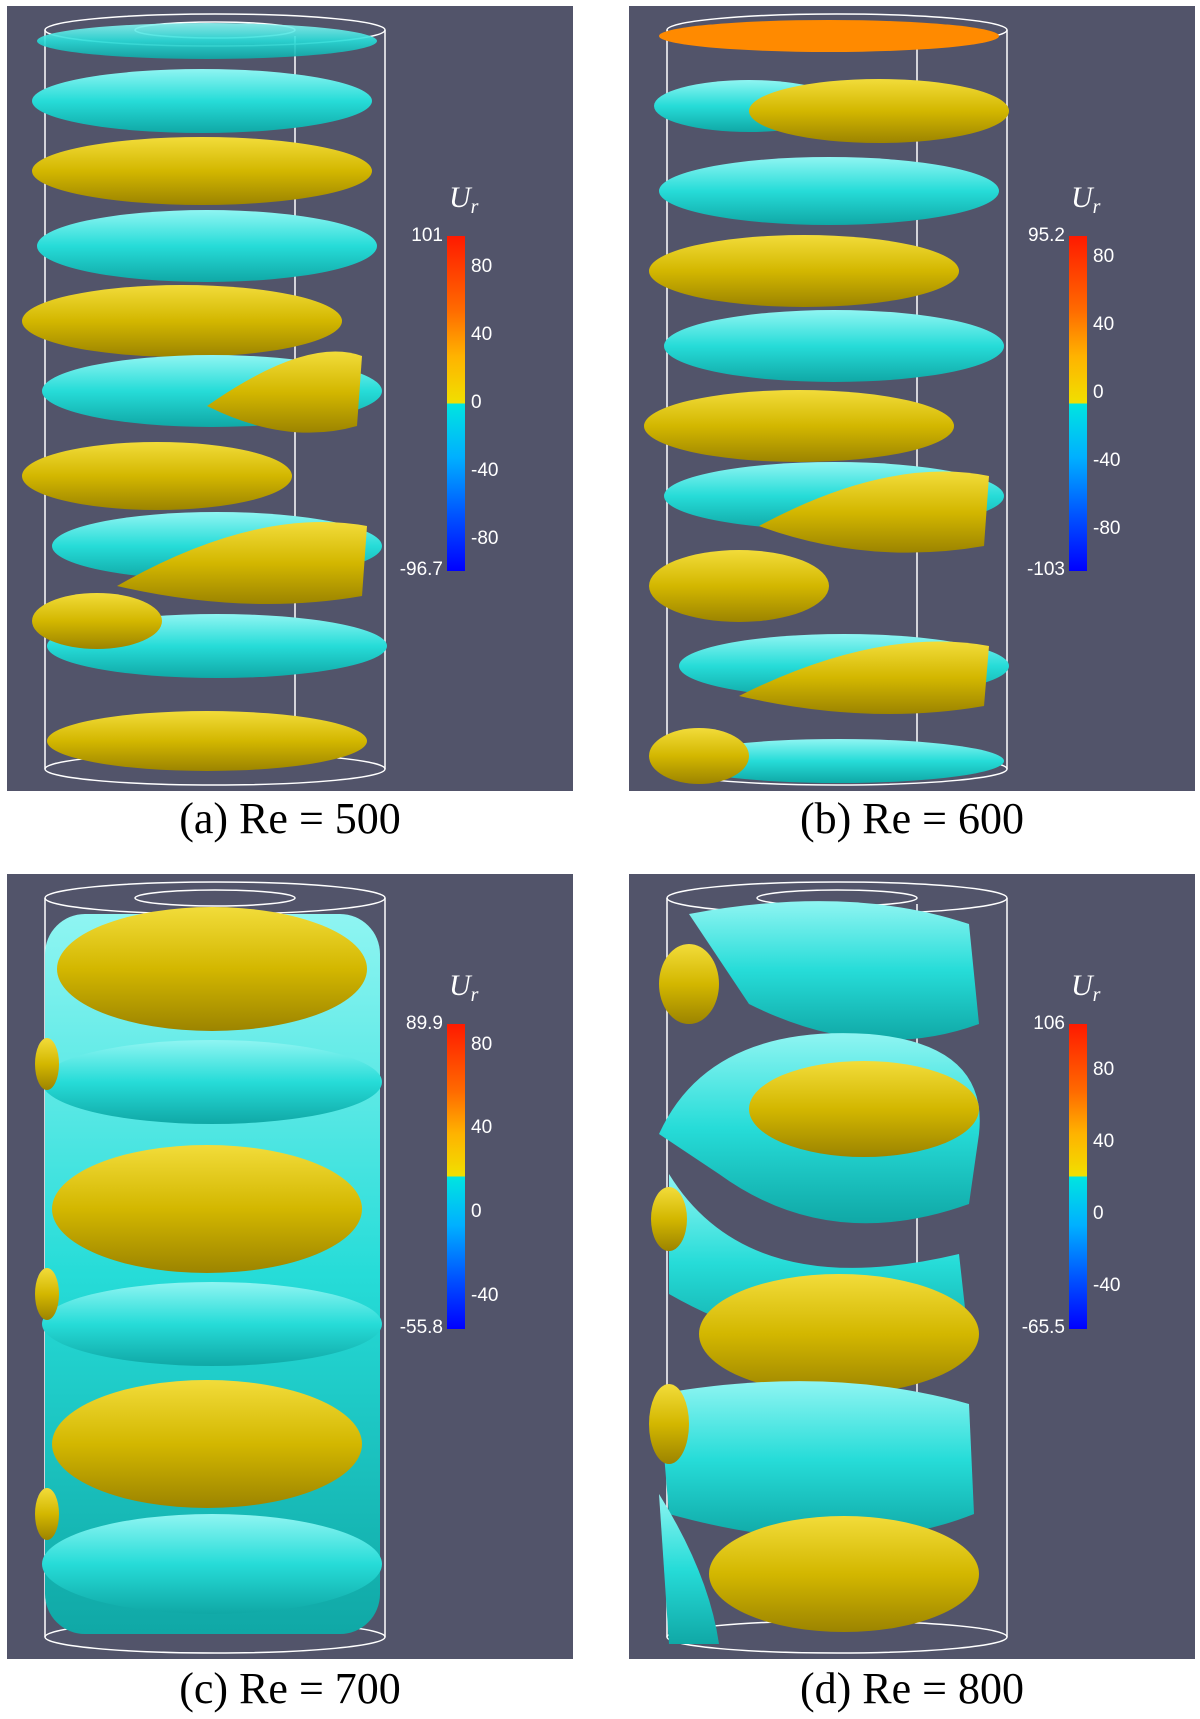 The width and height of the screenshot is (1200, 1719). What do you see at coordinates (1100, 1179) in the screenshot?
I see `color-bar: Ur 106 -65.5 80 40 0 -40` at bounding box center [1100, 1179].